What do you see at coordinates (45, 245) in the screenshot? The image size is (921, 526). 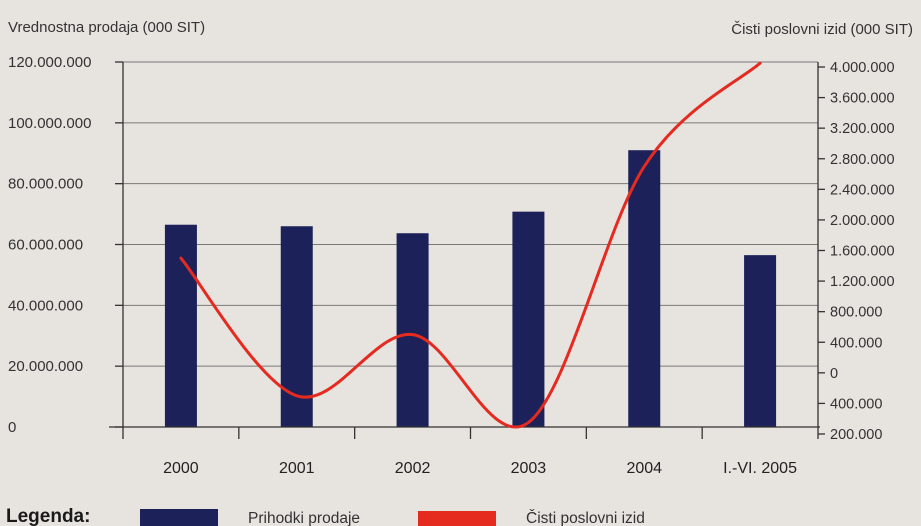 I see `left-tick-label: 60.000.000` at bounding box center [45, 245].